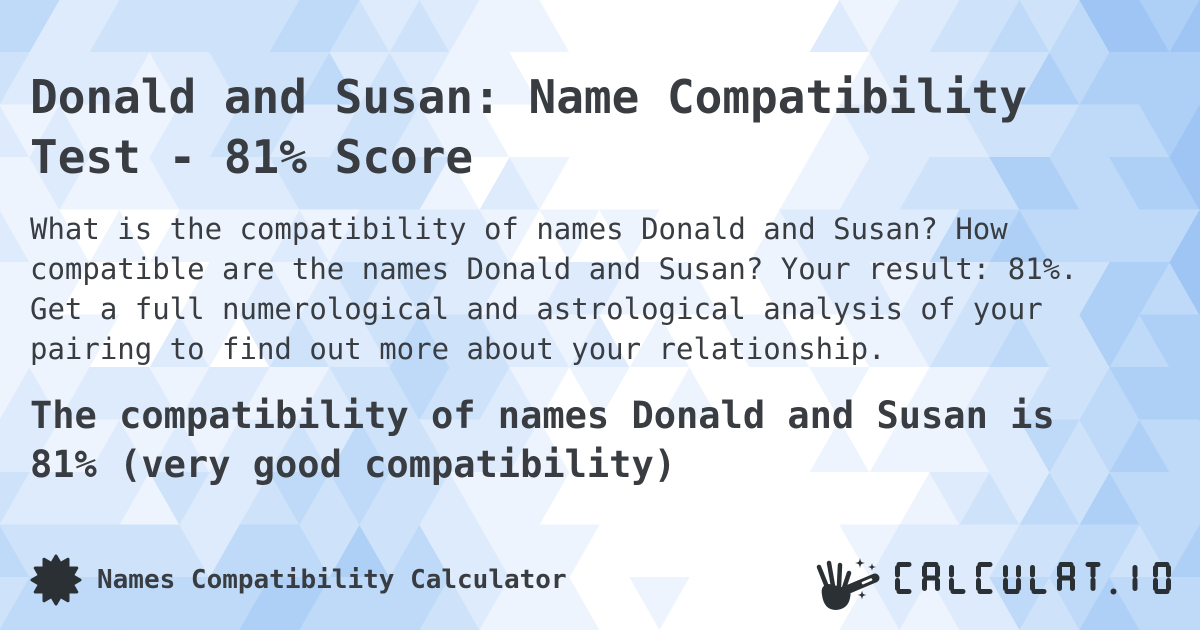 The image size is (1200, 630). I want to click on segment-display, so click(1033, 578).